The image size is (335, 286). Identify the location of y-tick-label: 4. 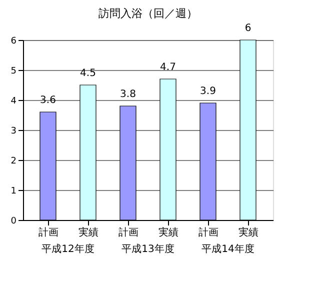
(13, 101).